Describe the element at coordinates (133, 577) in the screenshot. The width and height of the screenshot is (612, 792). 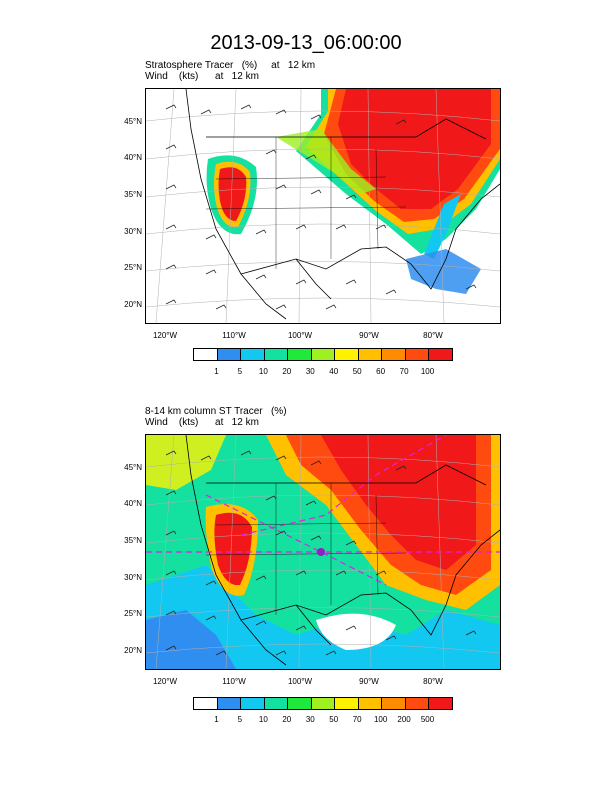
I see `panel2-lat-label-30: 30°N` at that location.